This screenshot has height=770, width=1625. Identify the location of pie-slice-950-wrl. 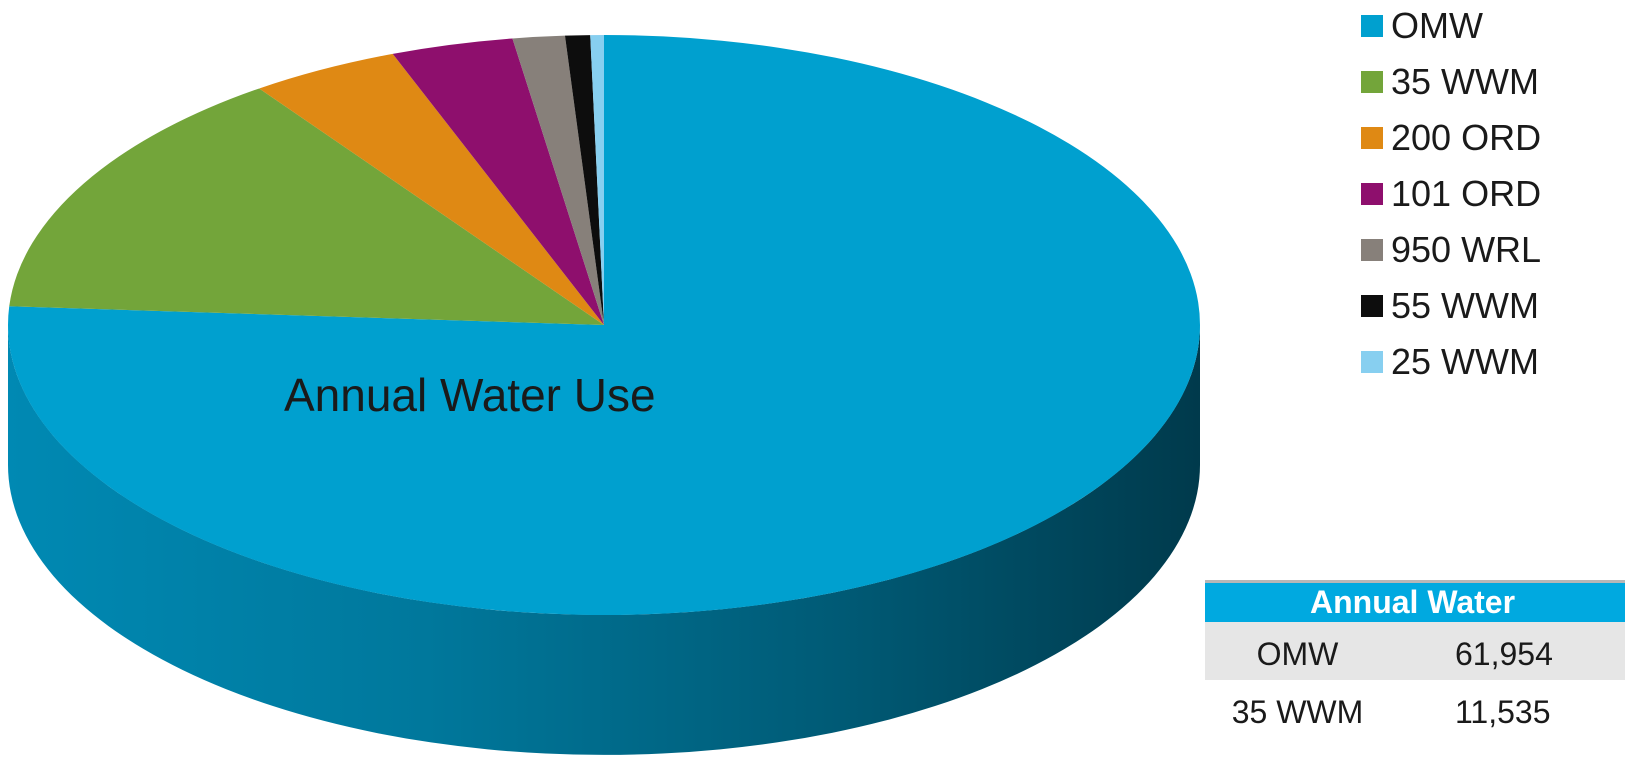
(558, 180).